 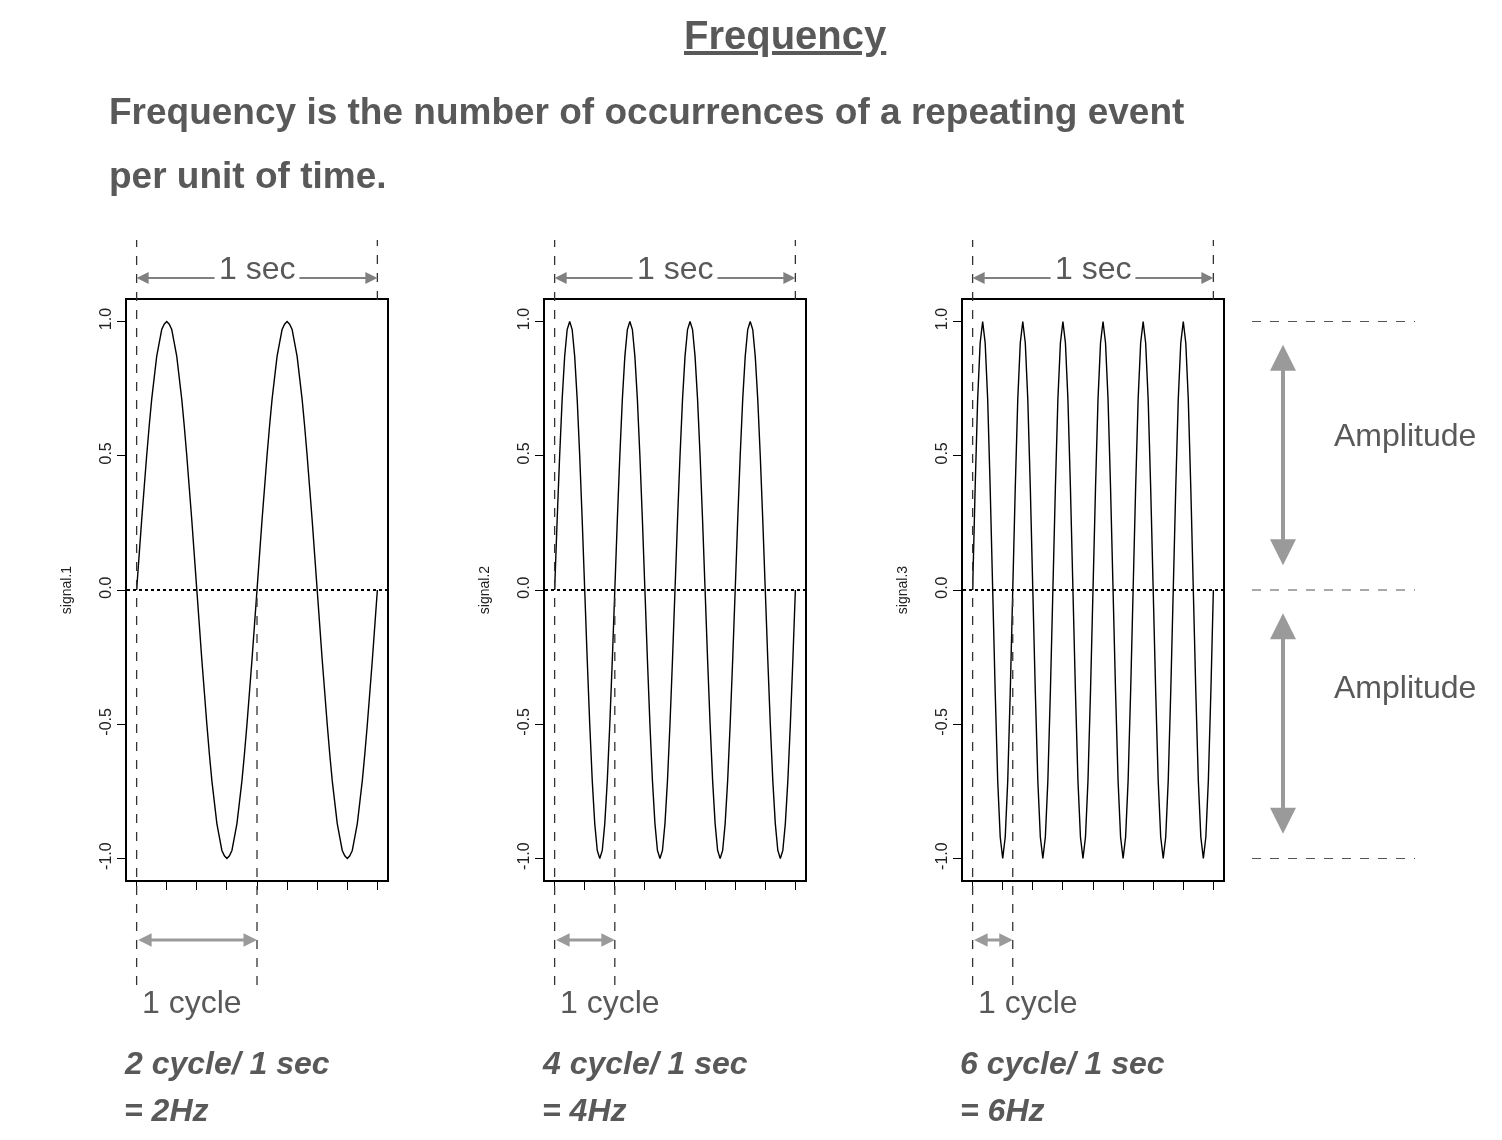 I want to click on text: = 4Hz, so click(x=584, y=1110).